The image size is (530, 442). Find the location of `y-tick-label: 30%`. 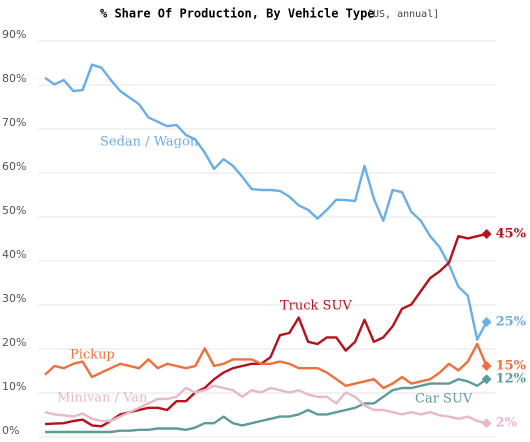

y-tick-label: 30% is located at coordinates (14, 298).